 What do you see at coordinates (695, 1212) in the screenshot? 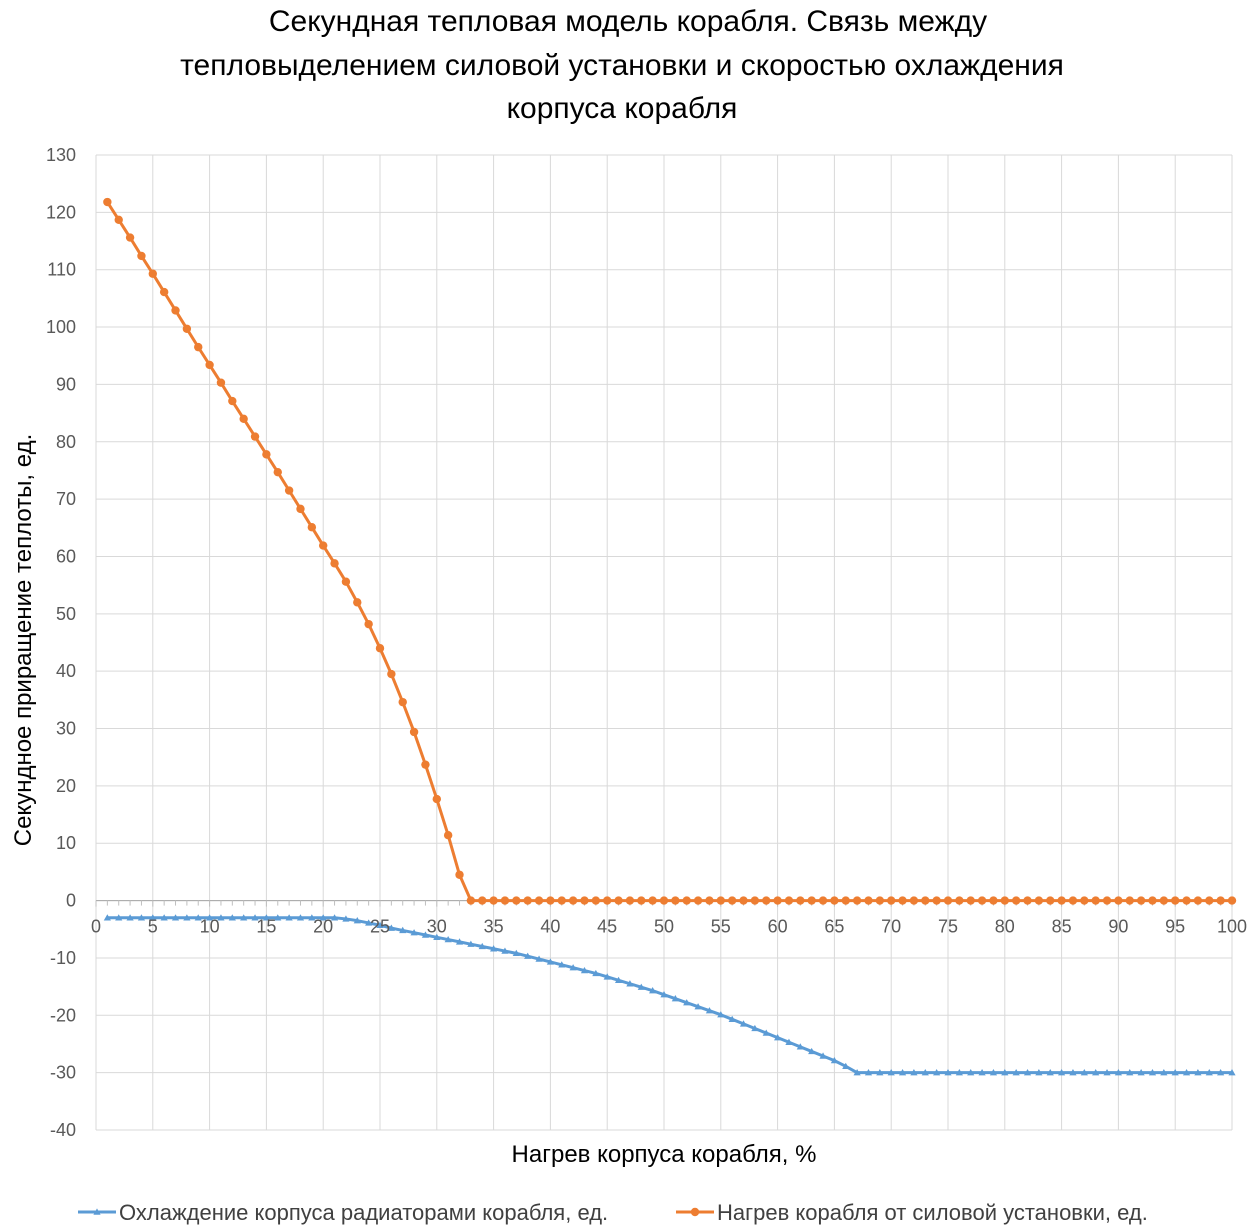
I see `legend-swatch-marker` at bounding box center [695, 1212].